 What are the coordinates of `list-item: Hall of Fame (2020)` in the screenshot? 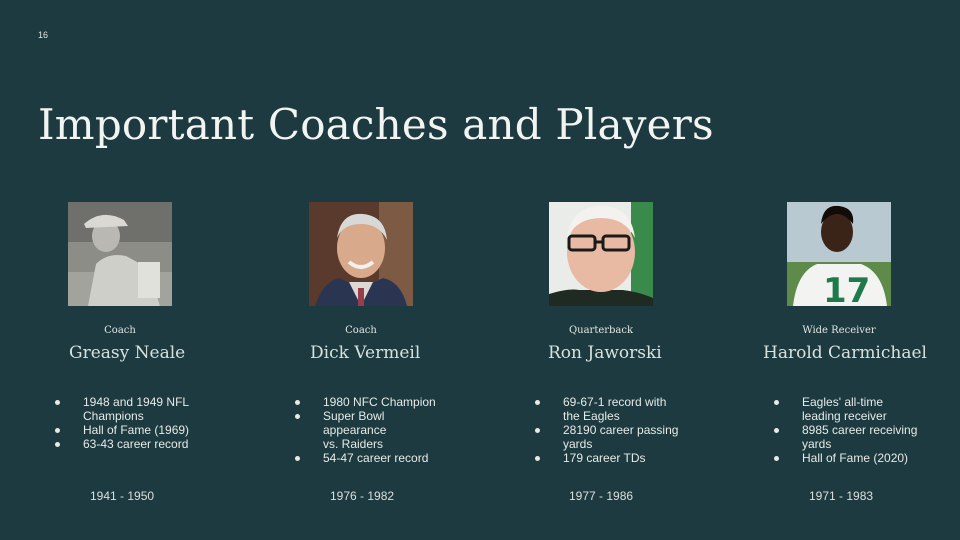 It's located at (847, 458).